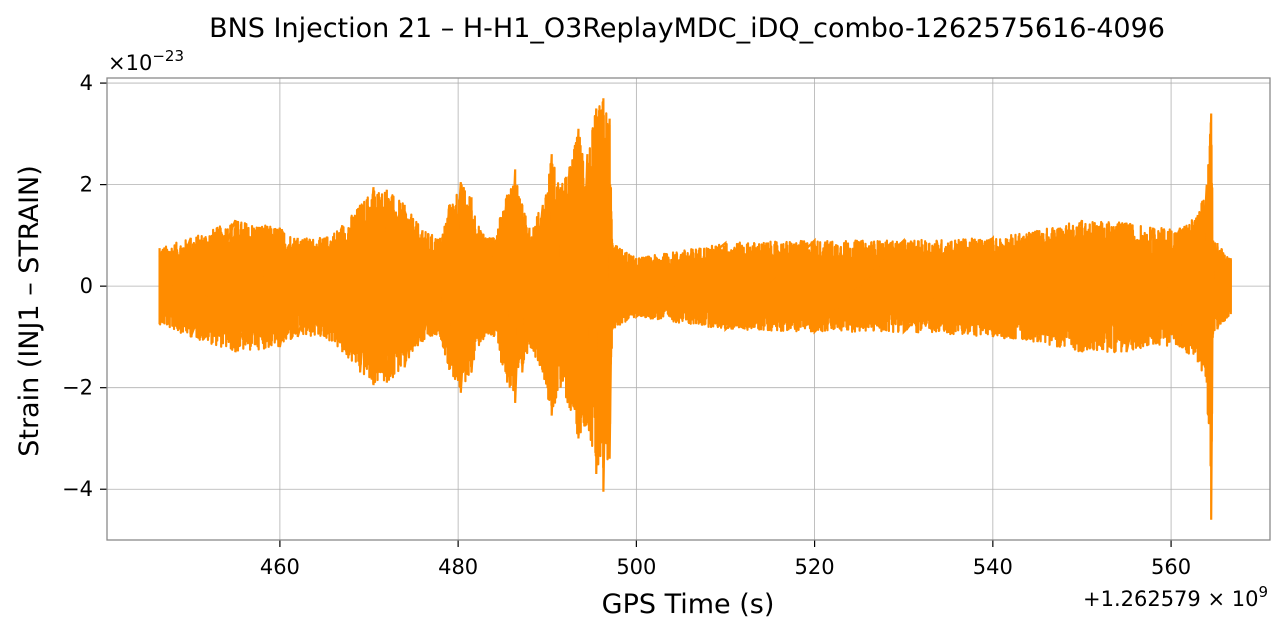  I want to click on y-tick-label: 4, so click(86, 83).